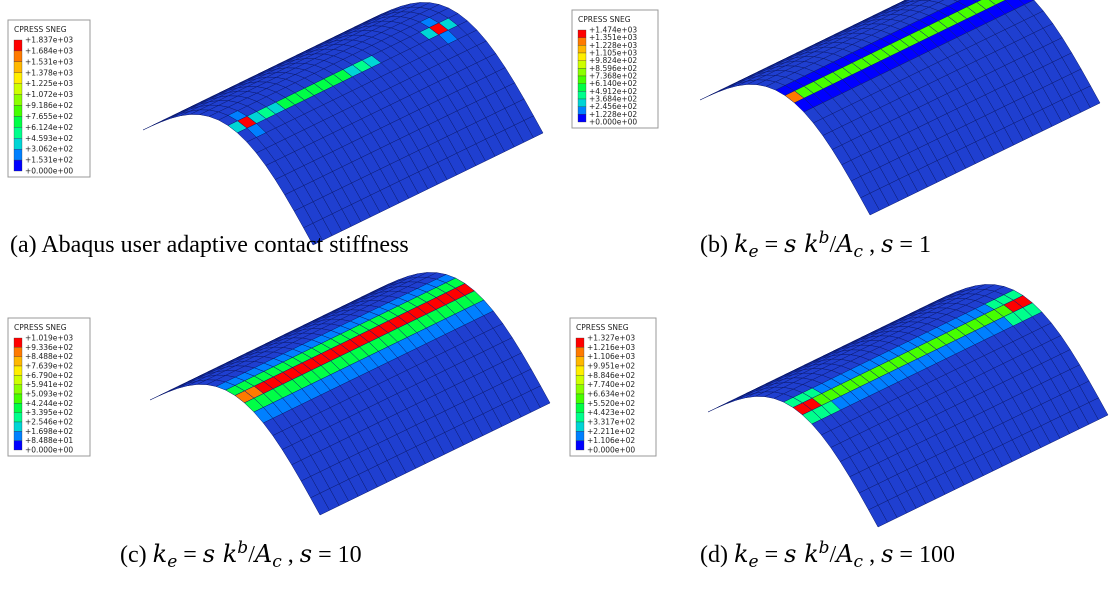 The image size is (1115, 601). Describe the element at coordinates (49, 40) in the screenshot. I see `legend-label: +1.837e+03` at that location.